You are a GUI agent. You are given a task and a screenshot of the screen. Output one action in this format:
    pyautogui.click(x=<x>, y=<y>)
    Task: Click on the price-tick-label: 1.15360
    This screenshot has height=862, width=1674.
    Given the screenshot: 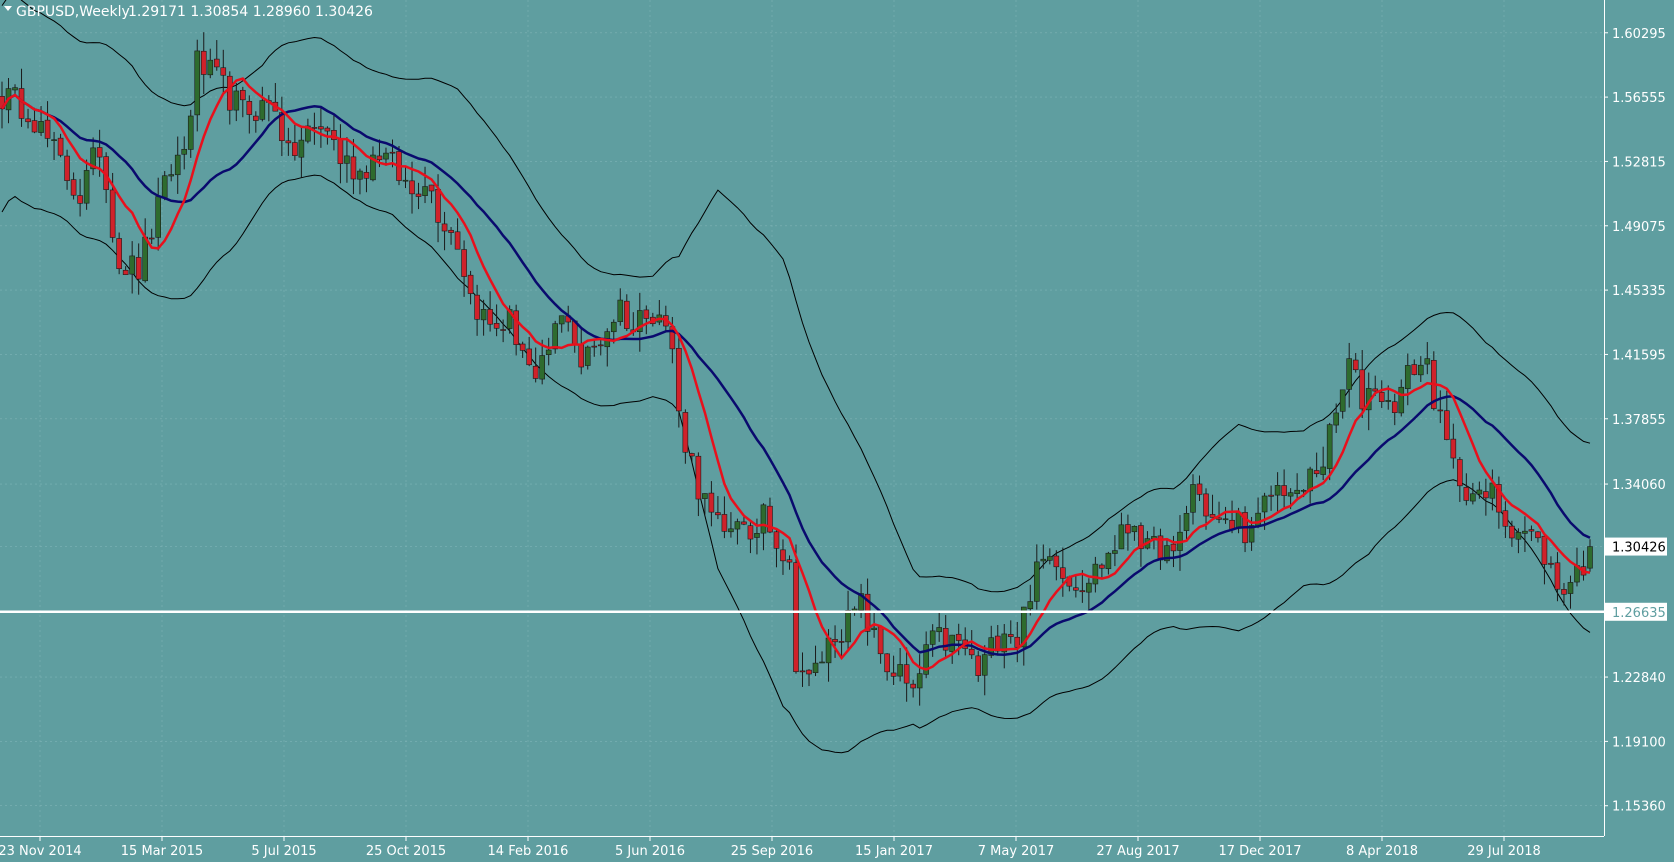 What is the action you would take?
    pyautogui.click(x=1639, y=807)
    